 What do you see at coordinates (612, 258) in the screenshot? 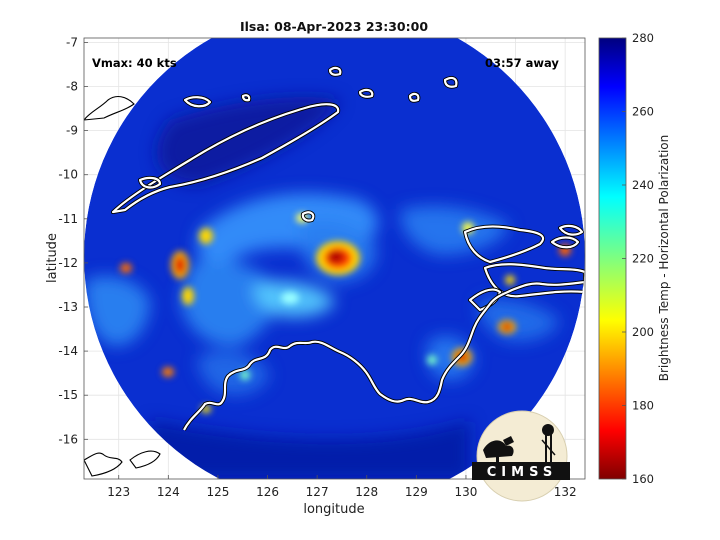
I see `colorbar` at bounding box center [612, 258].